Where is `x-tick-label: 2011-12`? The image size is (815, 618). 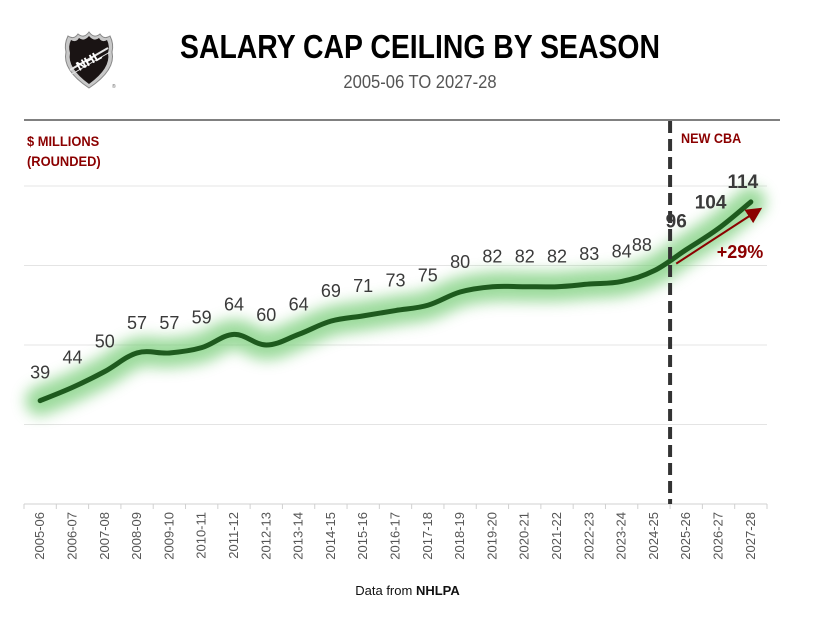 x-tick-label: 2011-12 is located at coordinates (233, 535).